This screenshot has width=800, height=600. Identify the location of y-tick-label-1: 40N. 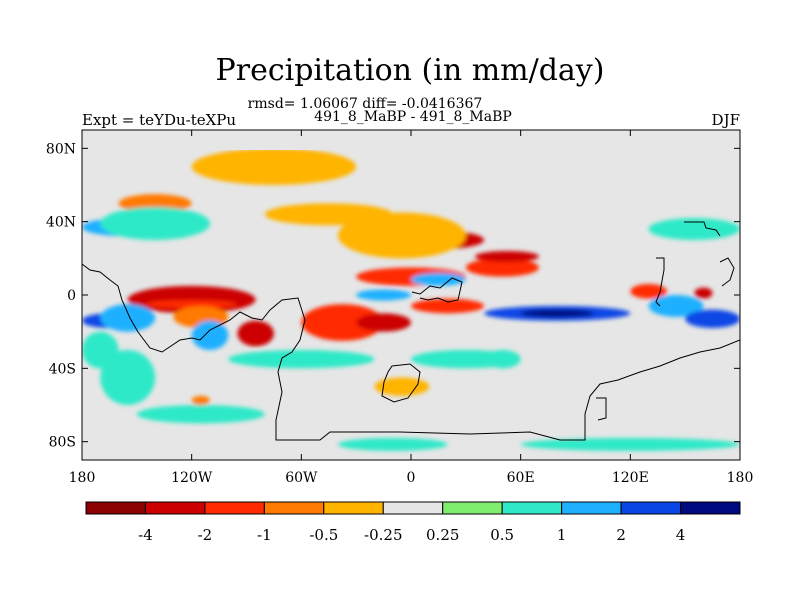
(61, 223).